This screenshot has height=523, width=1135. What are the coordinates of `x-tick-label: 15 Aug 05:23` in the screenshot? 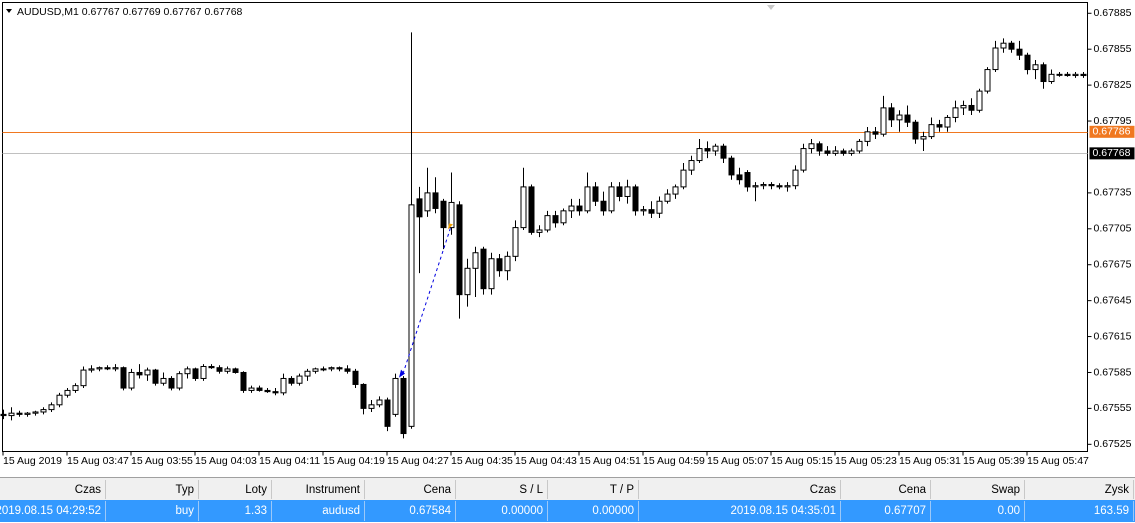 It's located at (866, 461).